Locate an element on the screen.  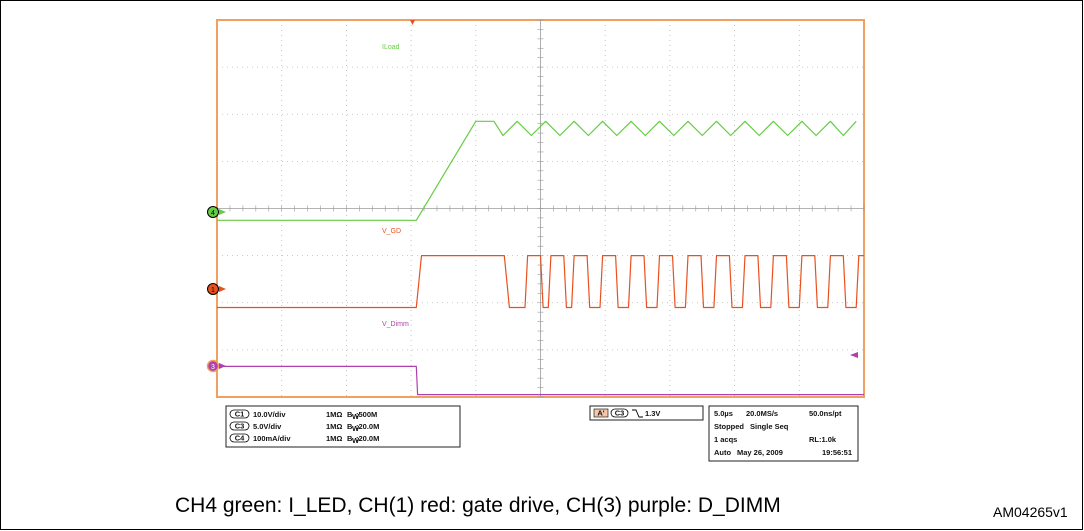
trigger-level-marker is located at coordinates (854, 355).